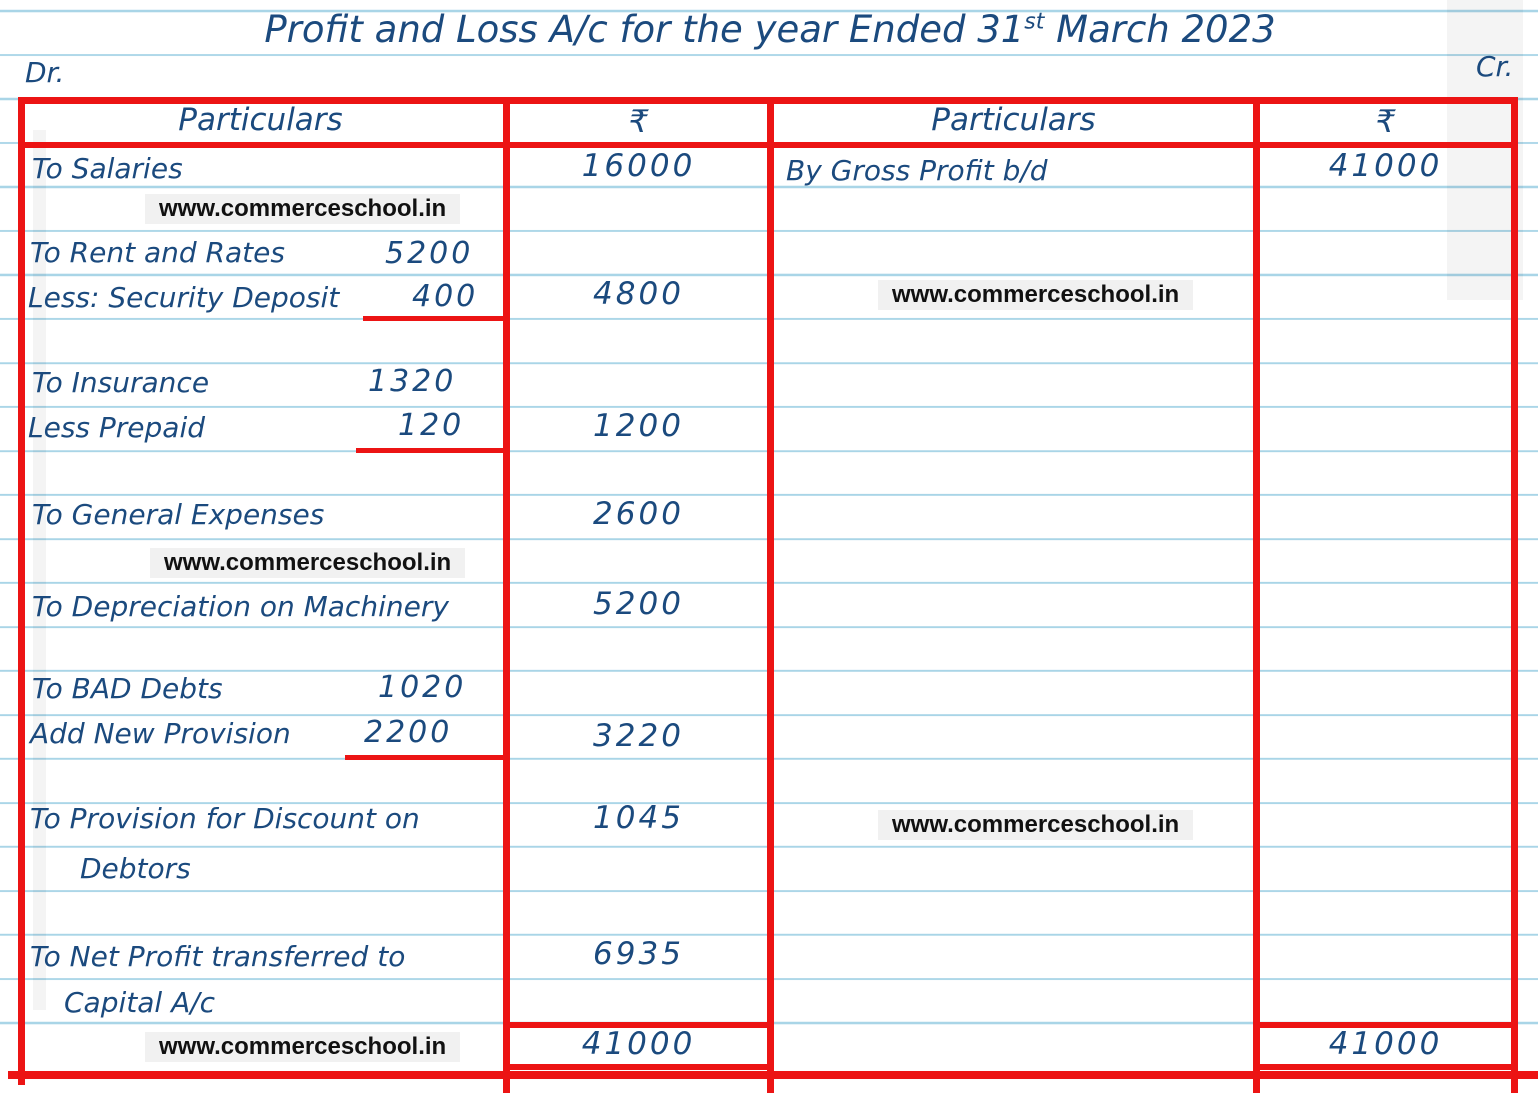 This screenshot has width=1538, height=1093. I want to click on debit-amount-header: ₹, so click(638, 122).